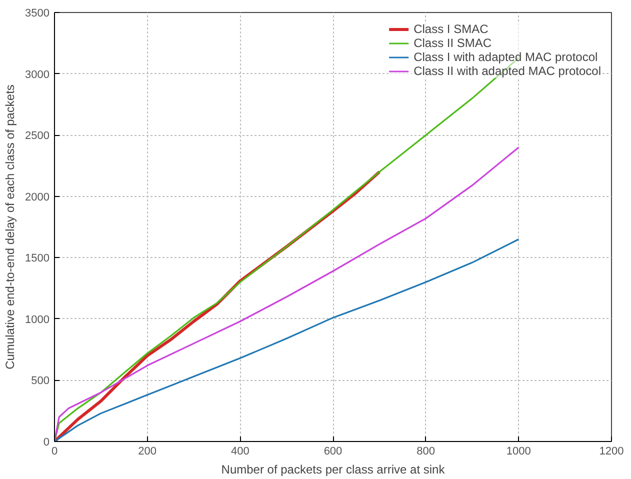 The width and height of the screenshot is (631, 479). Describe the element at coordinates (147, 452) in the screenshot. I see `x-tick-label: 200` at that location.